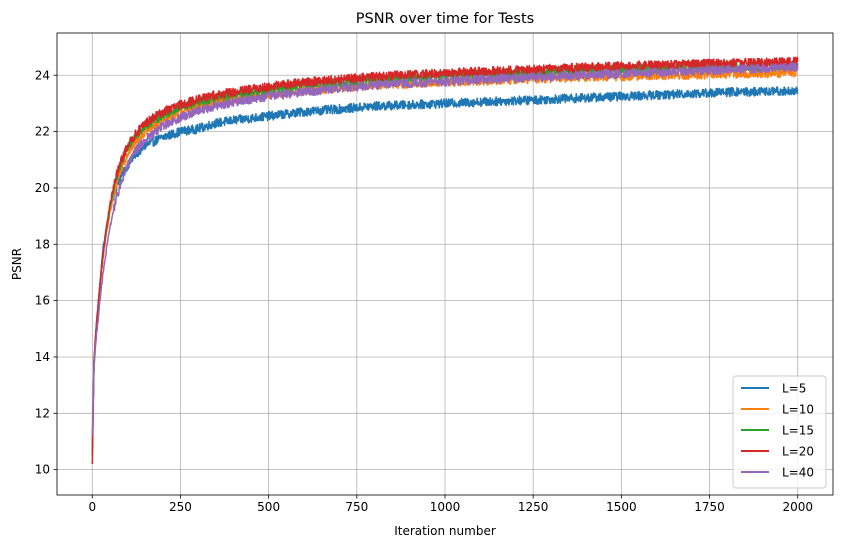 This screenshot has height=547, width=842. I want to click on x-tick-label: 2000, so click(797, 507).